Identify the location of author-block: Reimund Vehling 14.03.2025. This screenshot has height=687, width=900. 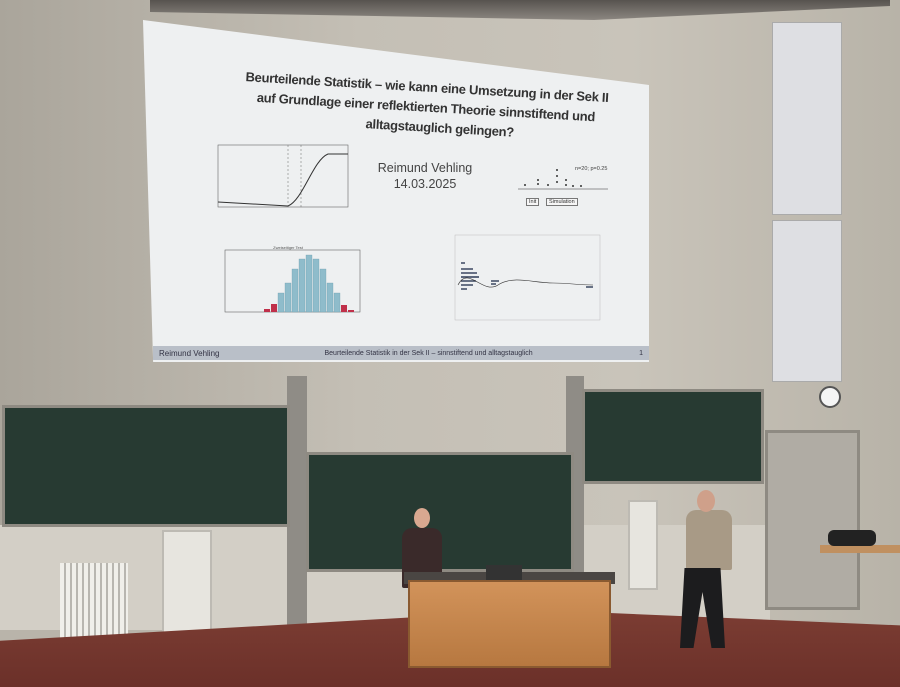
(425, 176).